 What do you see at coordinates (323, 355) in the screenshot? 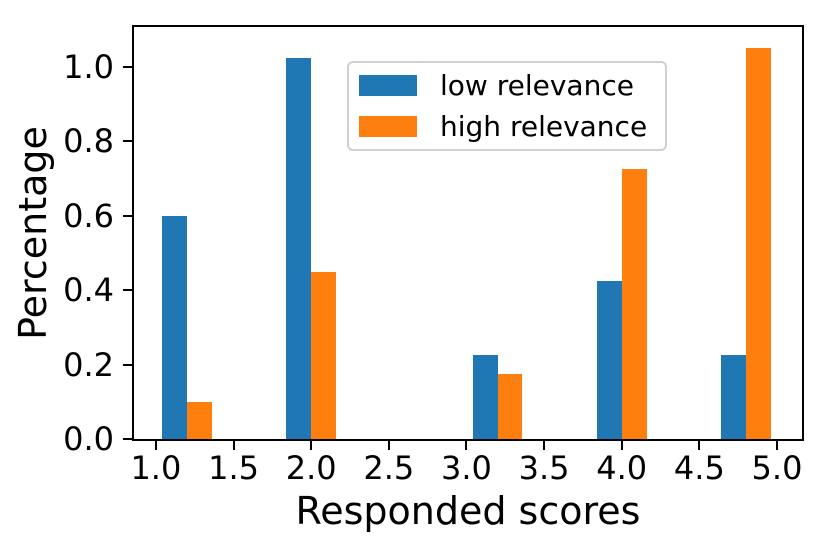
I see `bar-high-relevance-x2` at bounding box center [323, 355].